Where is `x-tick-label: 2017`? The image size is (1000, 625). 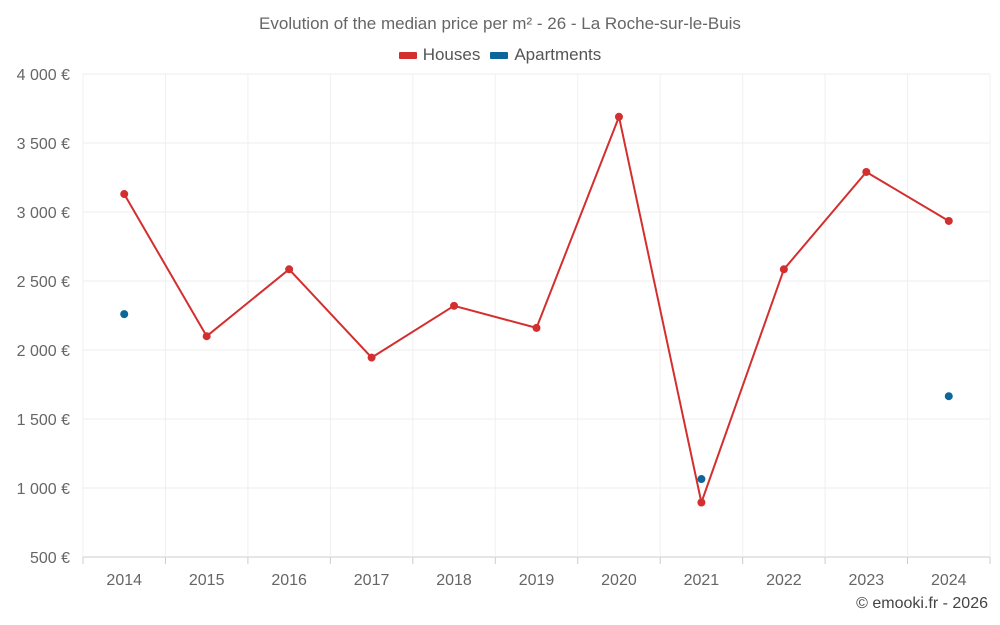
x-tick-label: 2017 is located at coordinates (372, 580).